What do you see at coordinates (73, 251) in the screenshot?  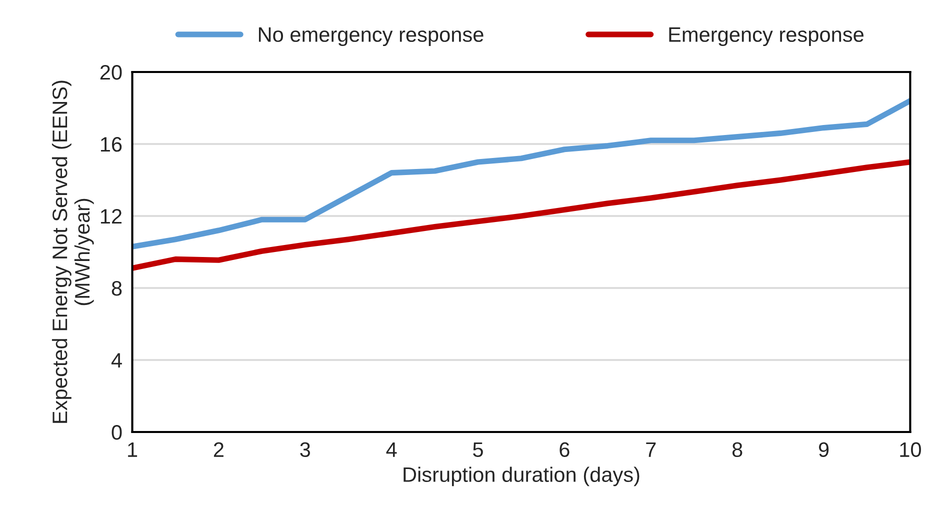 I see `y-axis-title: Expected Energy Not Served (EENS) (MWh/year)` at bounding box center [73, 251].